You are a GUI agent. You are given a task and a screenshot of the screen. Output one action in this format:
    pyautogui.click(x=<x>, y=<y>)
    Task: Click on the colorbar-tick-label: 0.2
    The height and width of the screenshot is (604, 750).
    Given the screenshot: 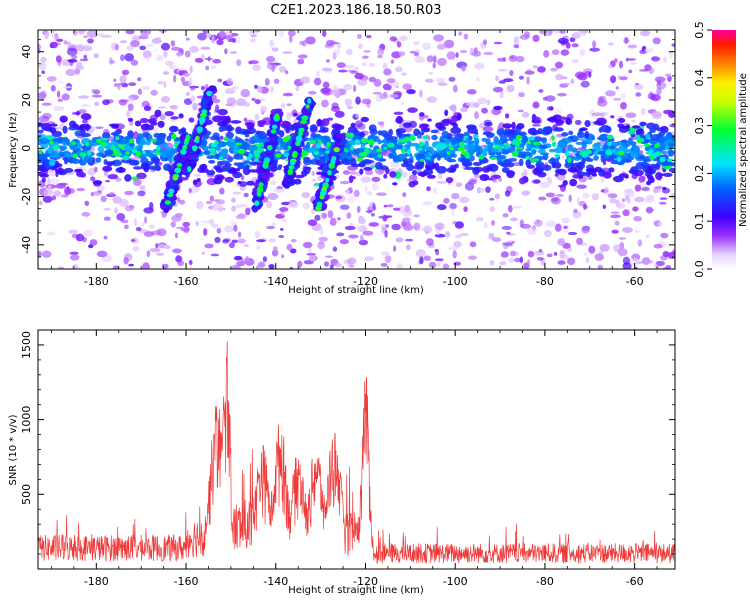 What is the action you would take?
    pyautogui.click(x=699, y=174)
    